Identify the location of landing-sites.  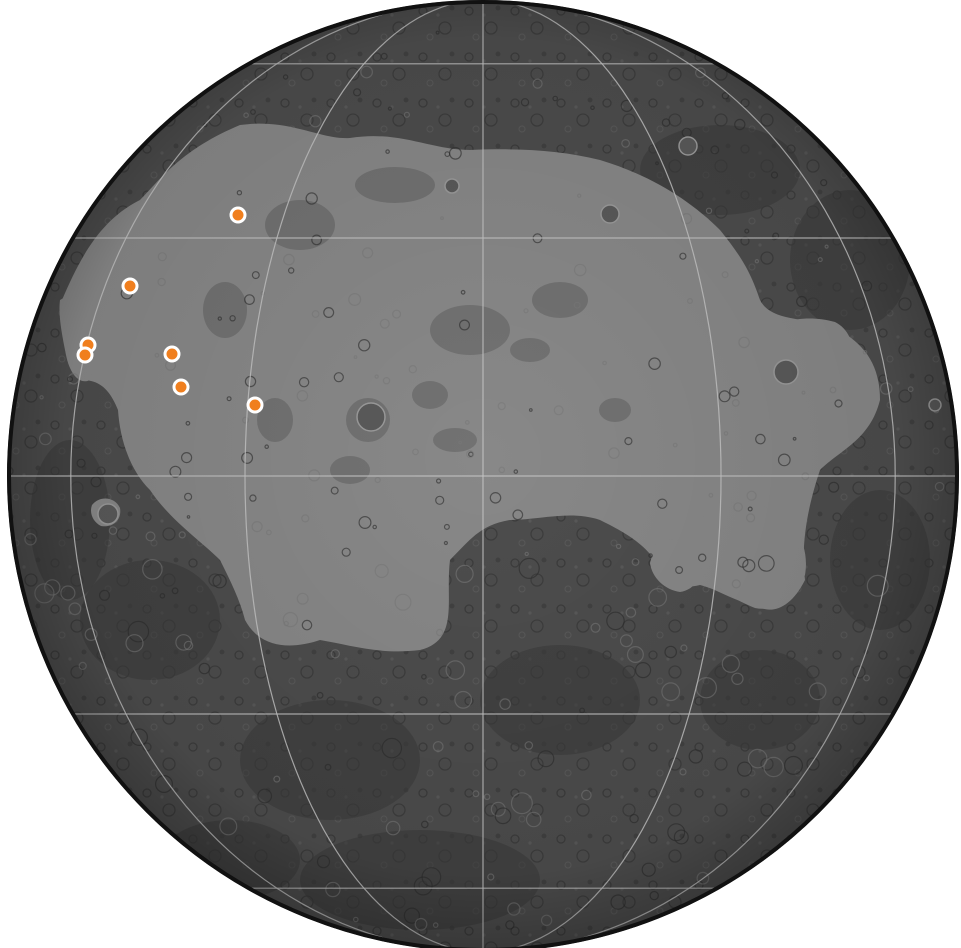
(170, 310).